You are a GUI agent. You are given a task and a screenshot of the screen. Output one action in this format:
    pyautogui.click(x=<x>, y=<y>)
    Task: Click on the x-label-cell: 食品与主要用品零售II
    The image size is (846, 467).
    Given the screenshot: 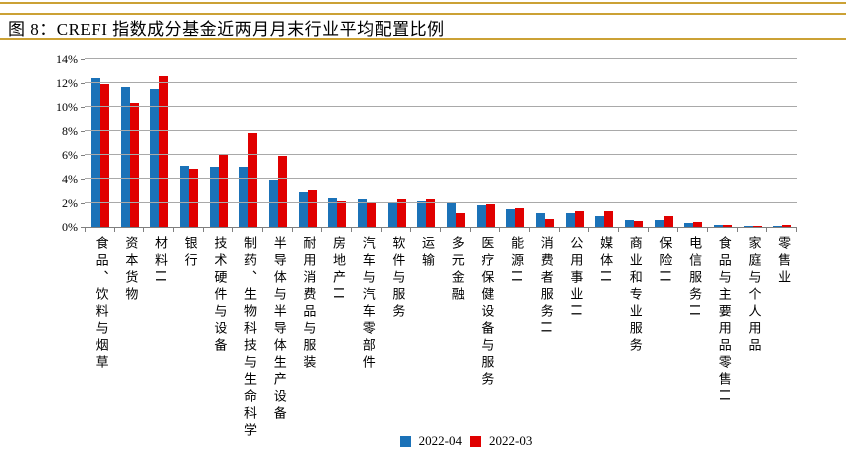 What is the action you would take?
    pyautogui.click(x=723, y=320)
    